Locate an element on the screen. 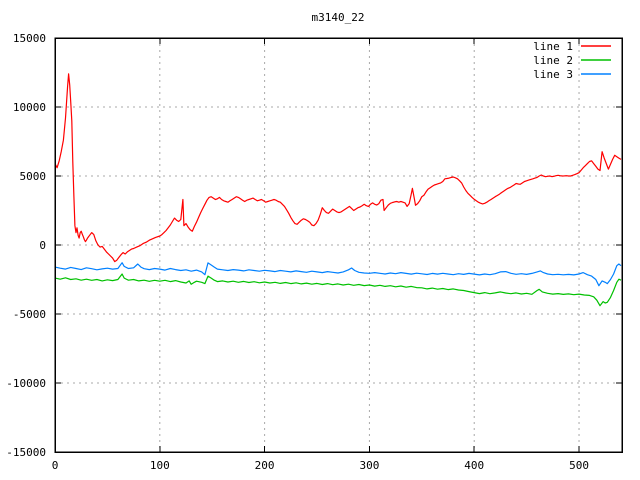 The height and width of the screenshot is (480, 640). legend-label-line-1: line 1 is located at coordinates (553, 46).